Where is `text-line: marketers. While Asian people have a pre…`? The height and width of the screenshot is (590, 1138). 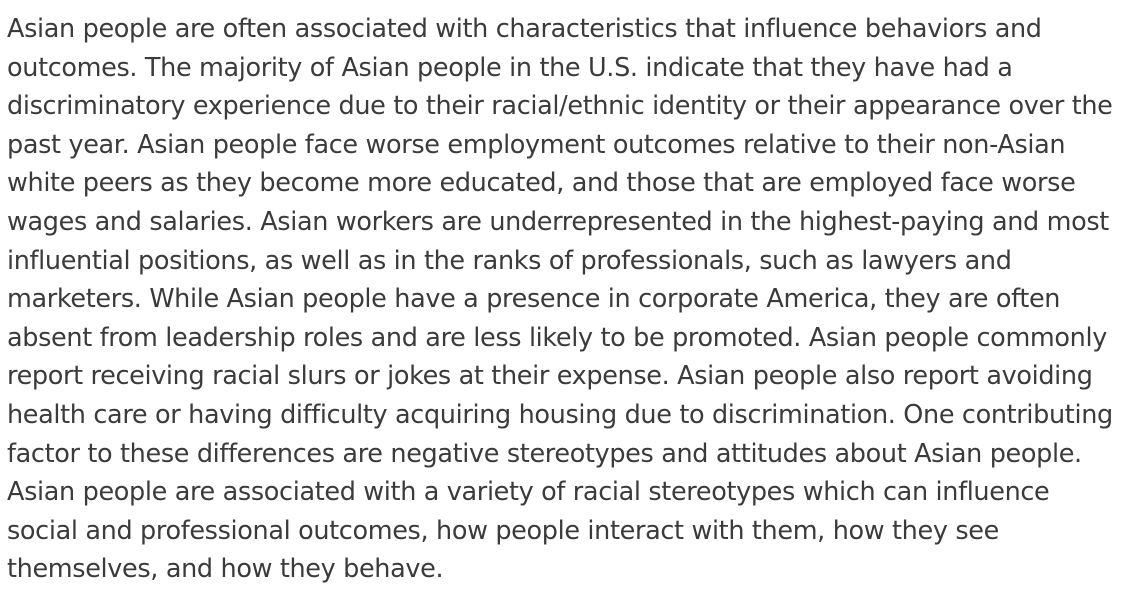 text-line: marketers. While Asian people have a pre… is located at coordinates (534, 299).